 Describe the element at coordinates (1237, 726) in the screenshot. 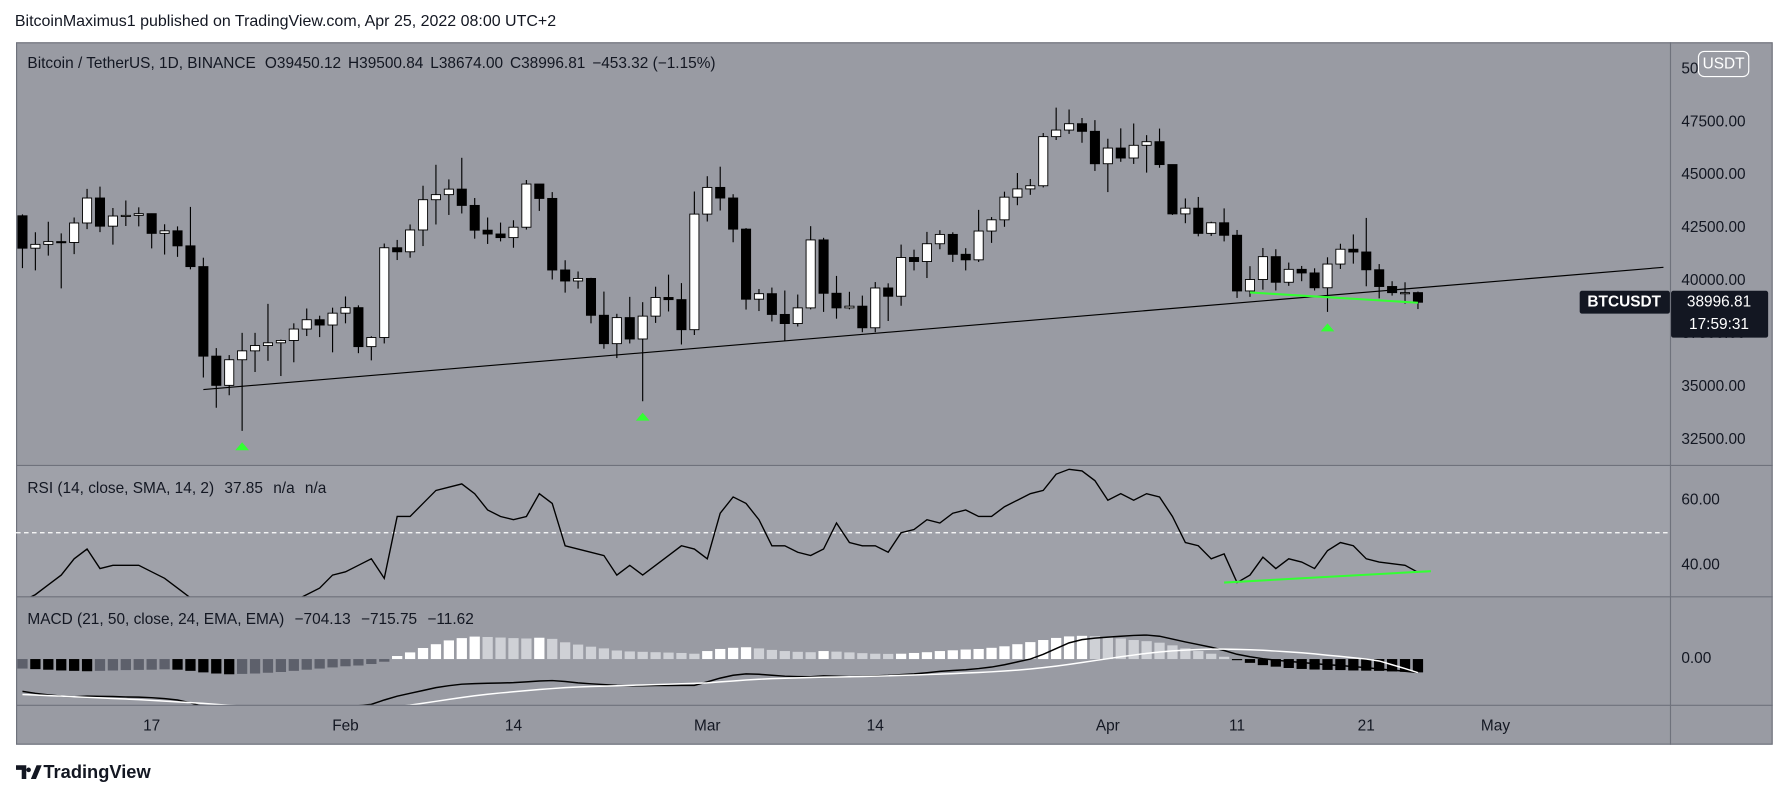

I see `x-tick-label: 11` at that location.